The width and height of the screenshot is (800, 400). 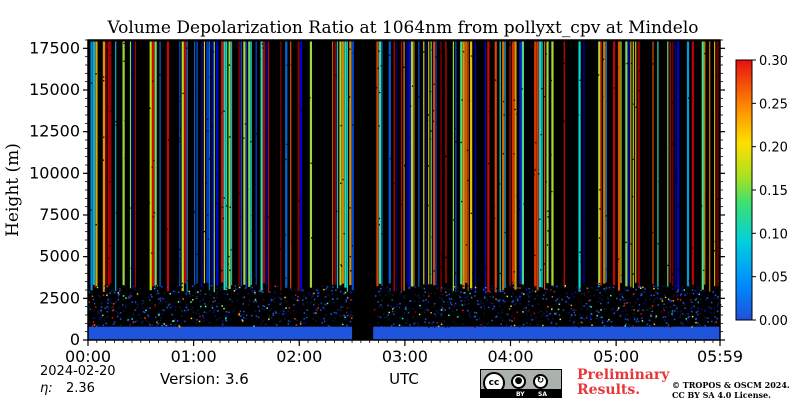 What do you see at coordinates (54, 172) in the screenshot?
I see `y-tick-label: 10000` at bounding box center [54, 172].